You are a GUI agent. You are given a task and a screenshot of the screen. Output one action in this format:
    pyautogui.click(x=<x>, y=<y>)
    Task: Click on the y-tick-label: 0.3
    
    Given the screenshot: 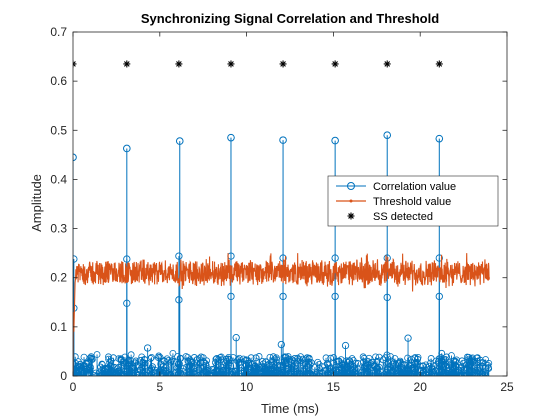 What is the action you would take?
    pyautogui.click(x=58, y=229)
    